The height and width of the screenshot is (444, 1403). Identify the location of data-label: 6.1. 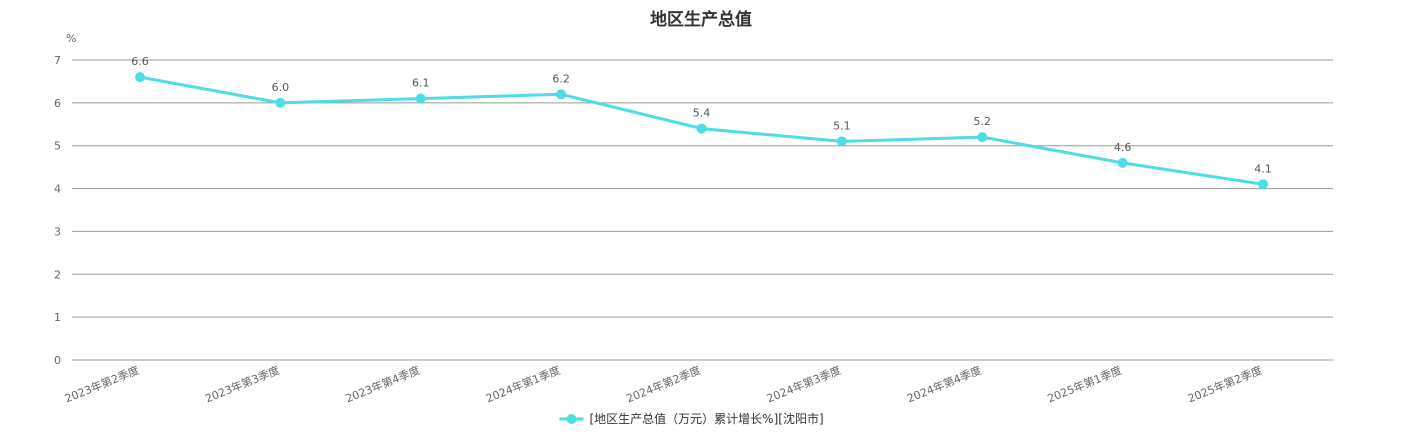
(421, 83).